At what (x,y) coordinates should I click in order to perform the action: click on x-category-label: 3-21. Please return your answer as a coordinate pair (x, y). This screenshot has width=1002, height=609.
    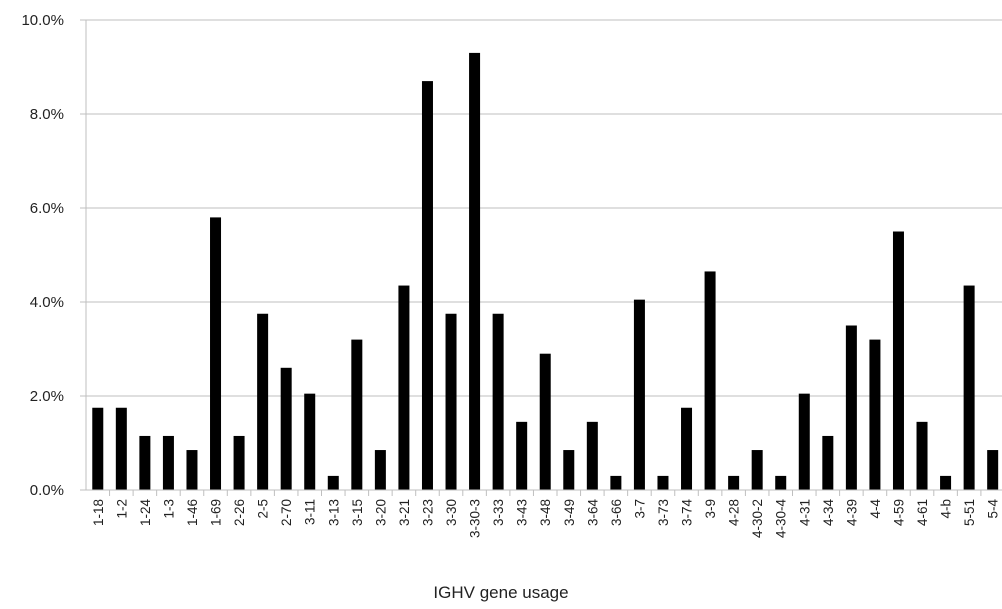
    Looking at the image, I should click on (404, 512).